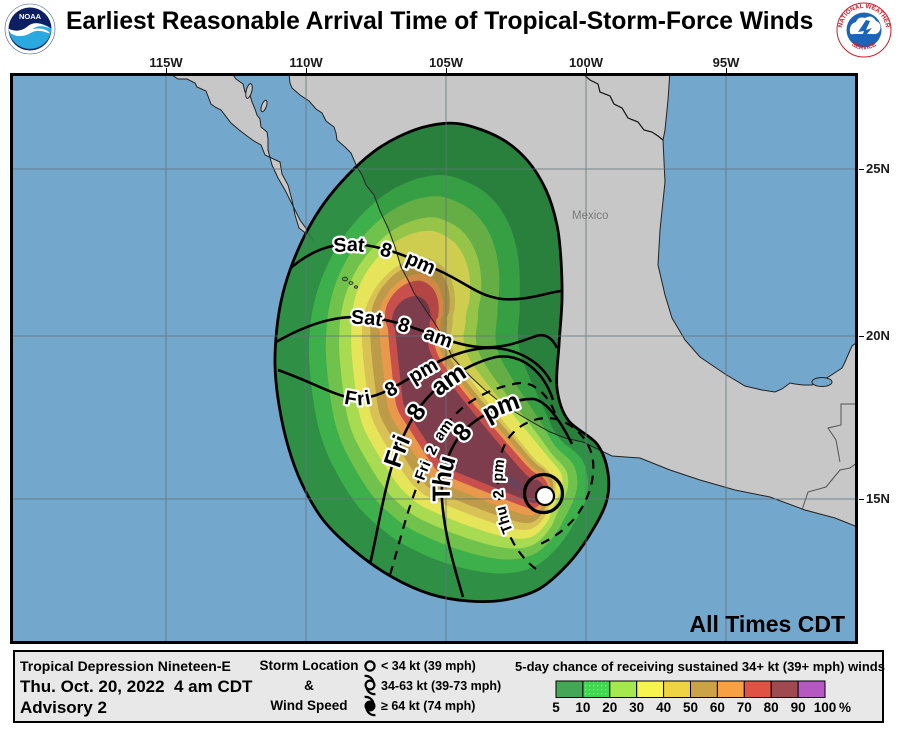 This screenshot has height=736, width=897. What do you see at coordinates (590, 216) in the screenshot?
I see `svg-text: Mexico` at bounding box center [590, 216].